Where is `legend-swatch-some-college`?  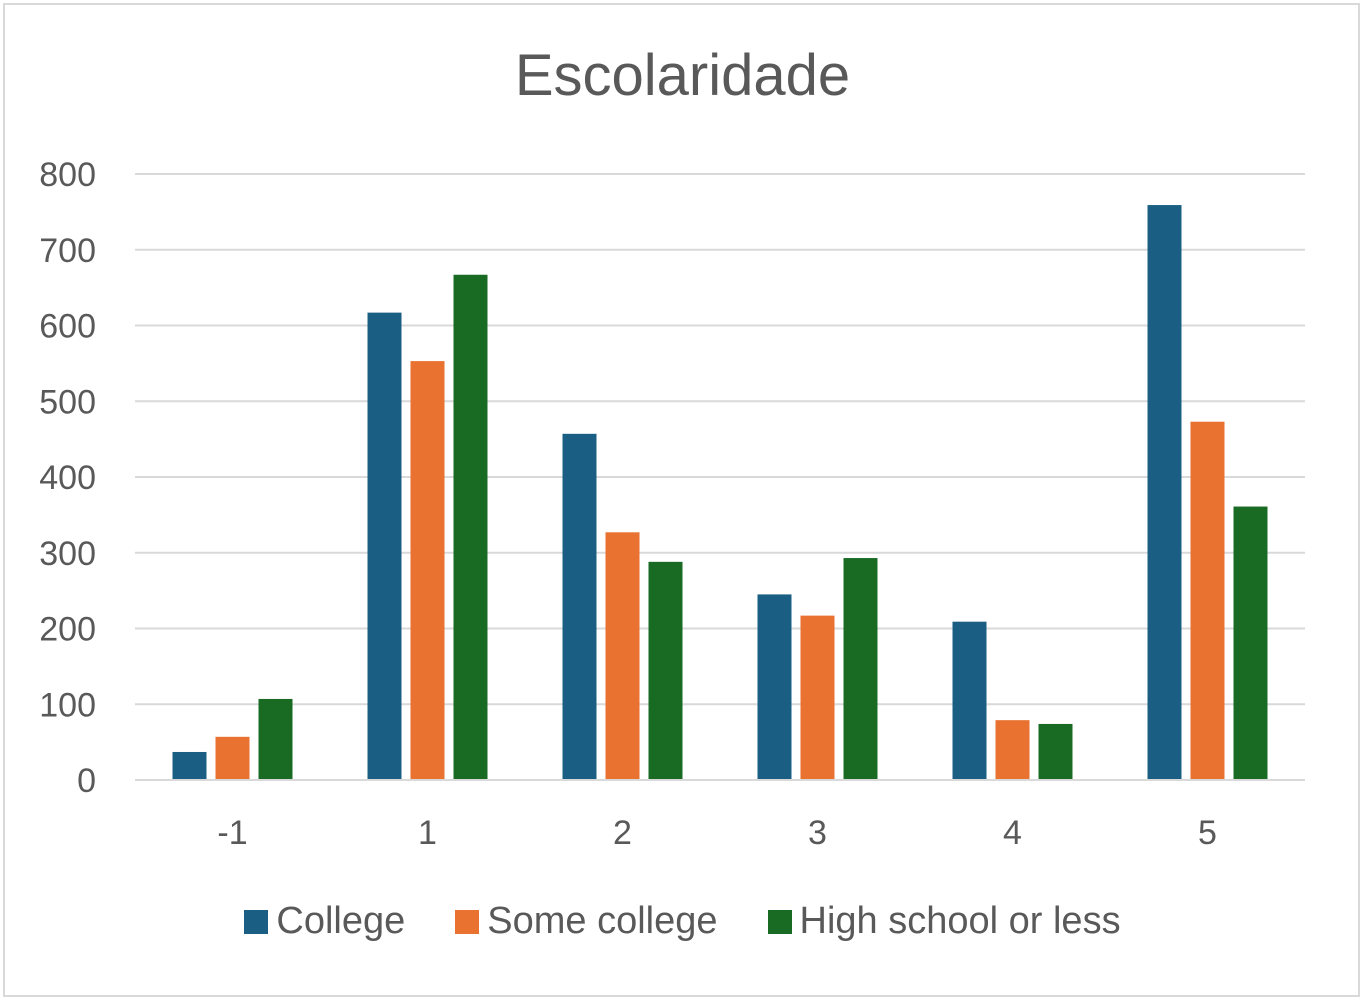
legend-swatch-some-college is located at coordinates (467, 921).